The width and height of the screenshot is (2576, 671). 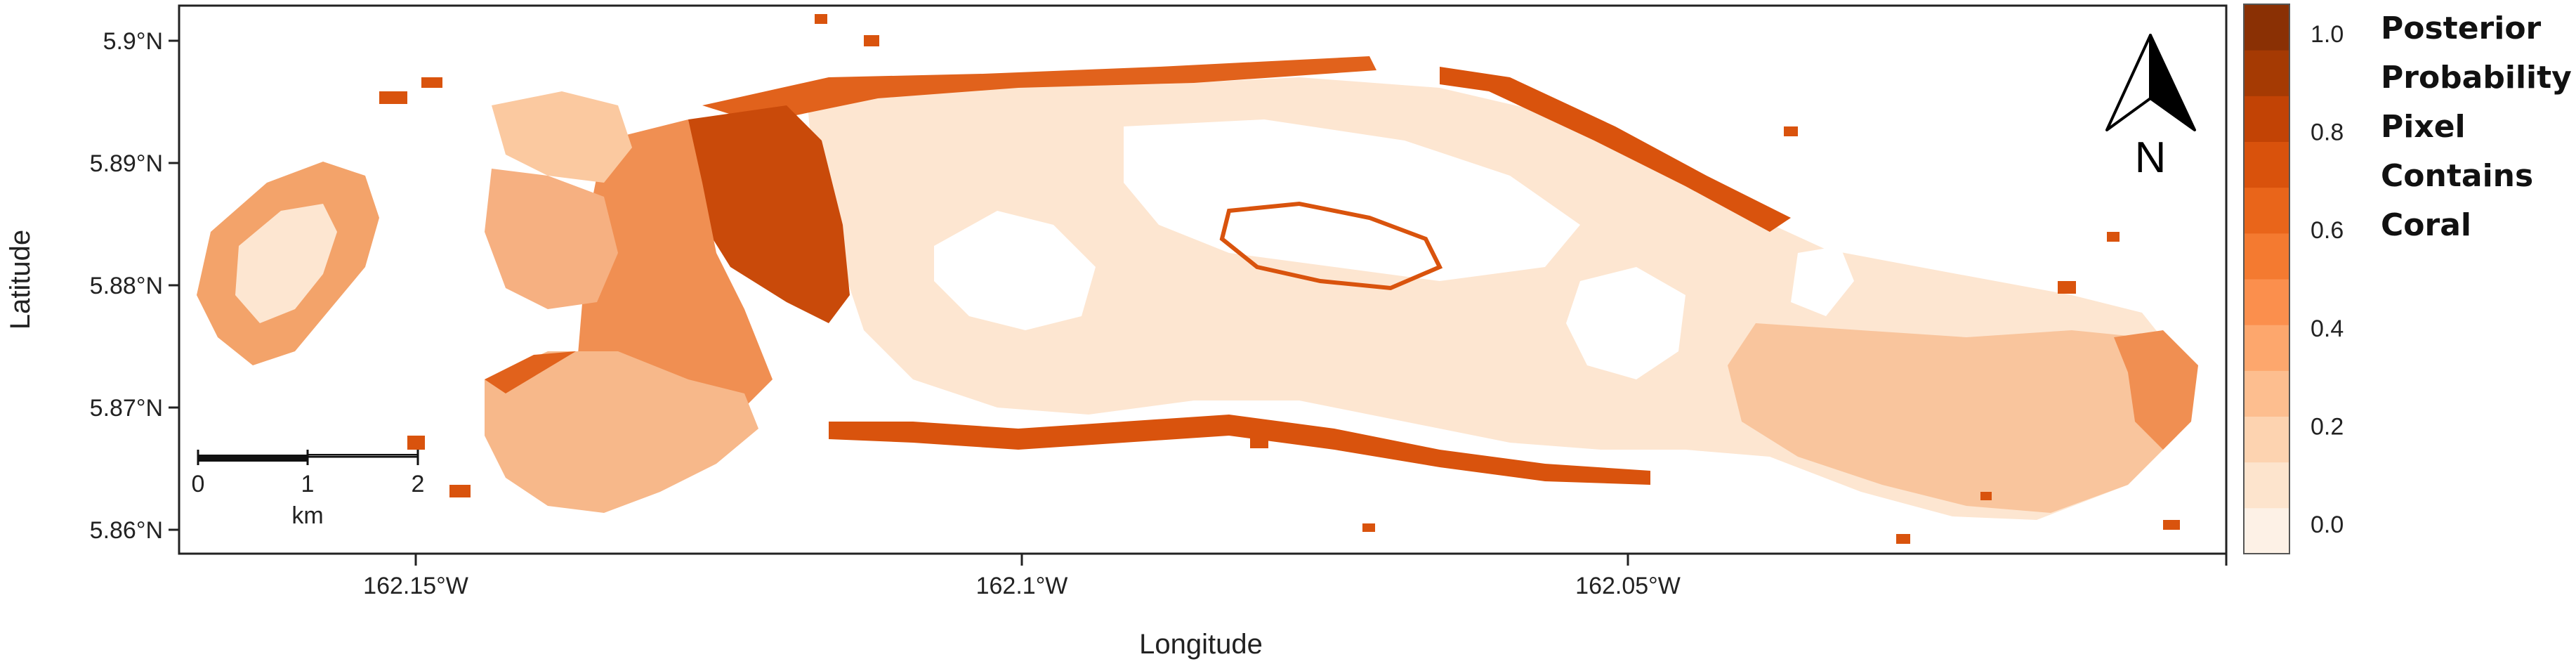 What do you see at coordinates (2426, 225) in the screenshot?
I see `legend-title-line: Coral` at bounding box center [2426, 225].